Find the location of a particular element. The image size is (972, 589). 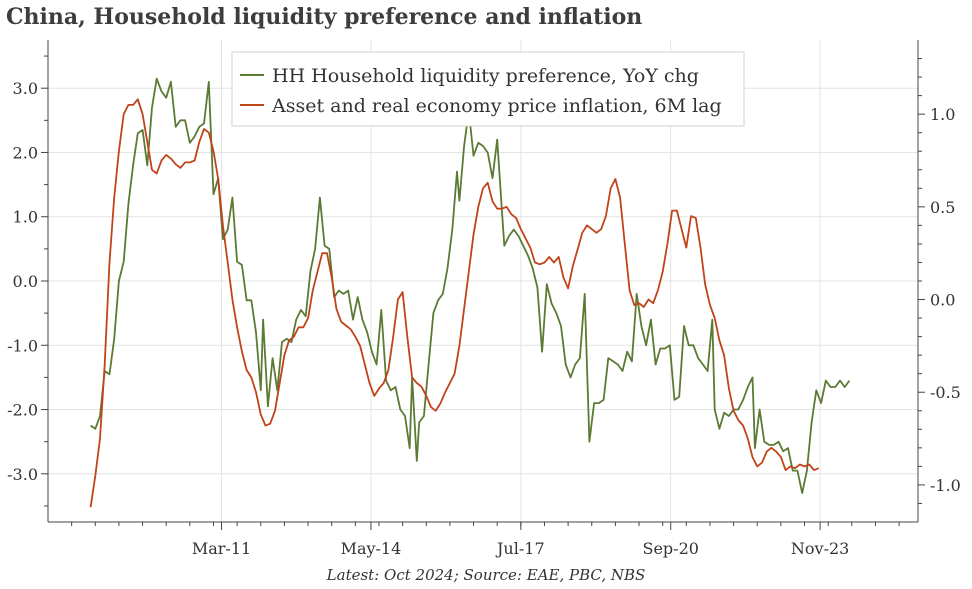

left-axis-label: 1.0 is located at coordinates (25, 217).